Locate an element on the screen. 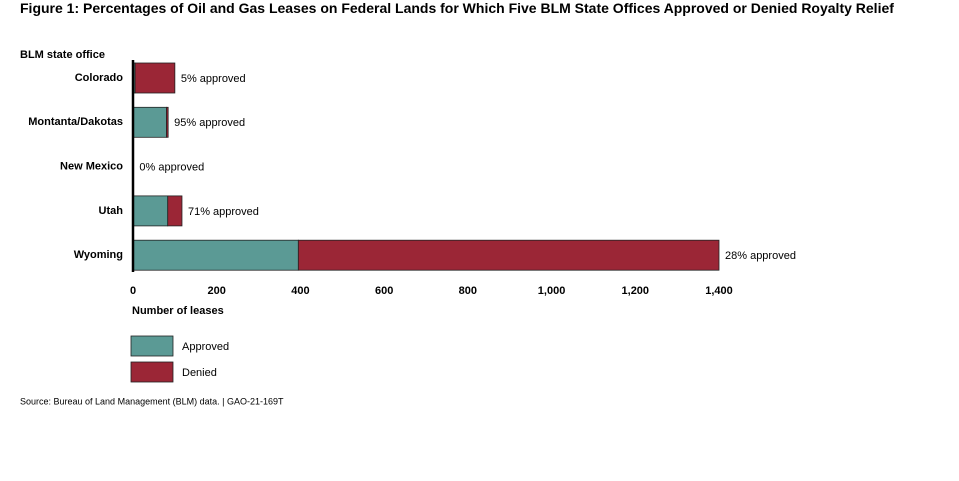 The height and width of the screenshot is (481, 959). value-label: 71% approved is located at coordinates (223, 212).